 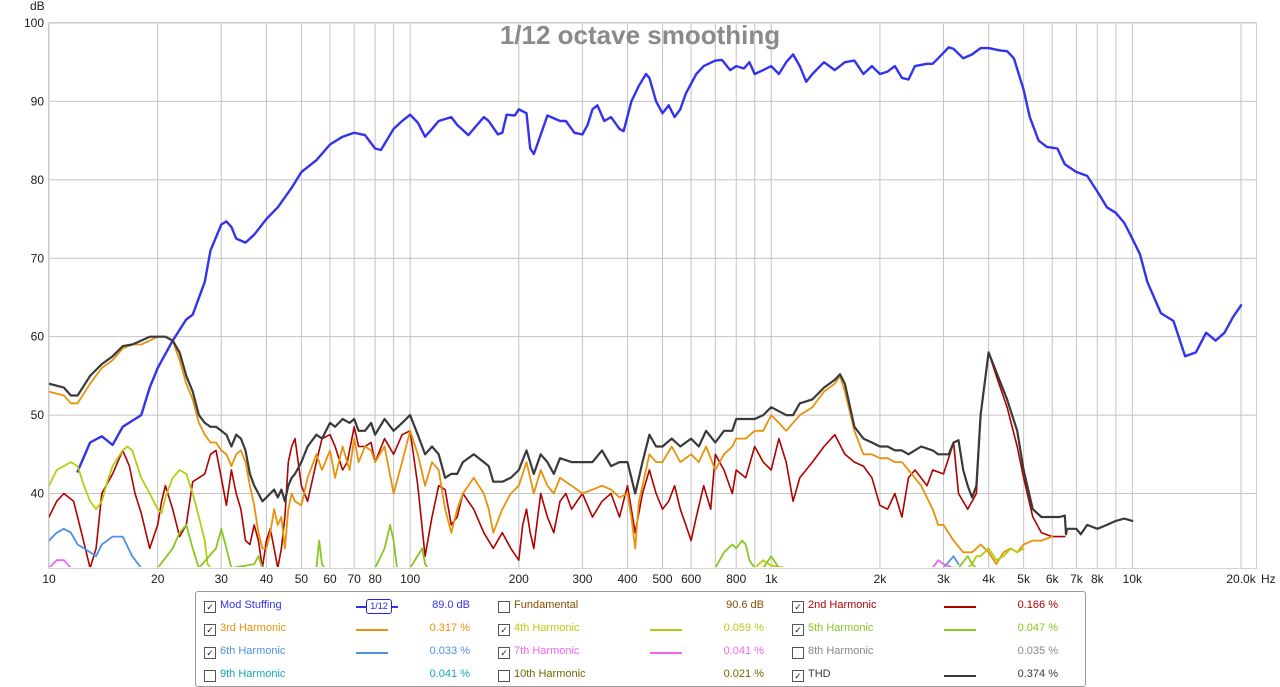 What do you see at coordinates (936, 630) in the screenshot?
I see `legend-item-5th-harmonic: ✓ 5th Harmonic 0.047 %` at bounding box center [936, 630].